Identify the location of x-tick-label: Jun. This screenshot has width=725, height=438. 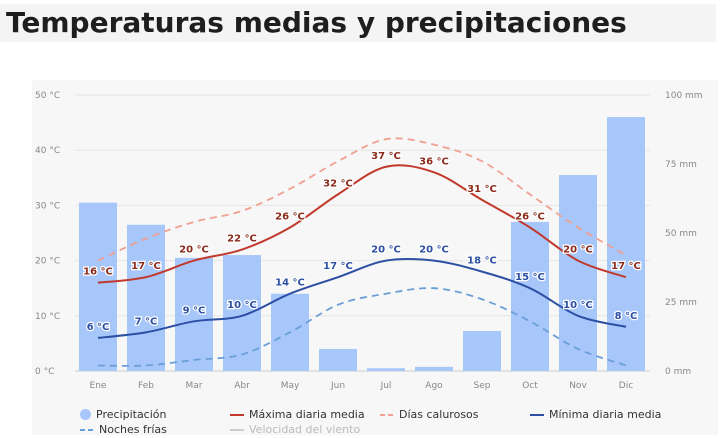
(337, 386).